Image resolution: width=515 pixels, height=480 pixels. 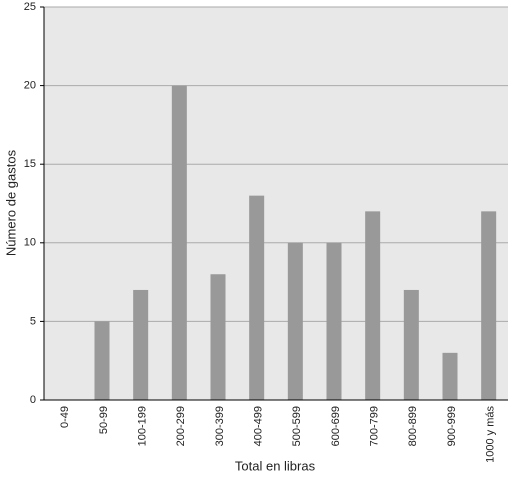 What do you see at coordinates (491, 434) in the screenshot?
I see `x-tick-label: 1000 y más` at bounding box center [491, 434].